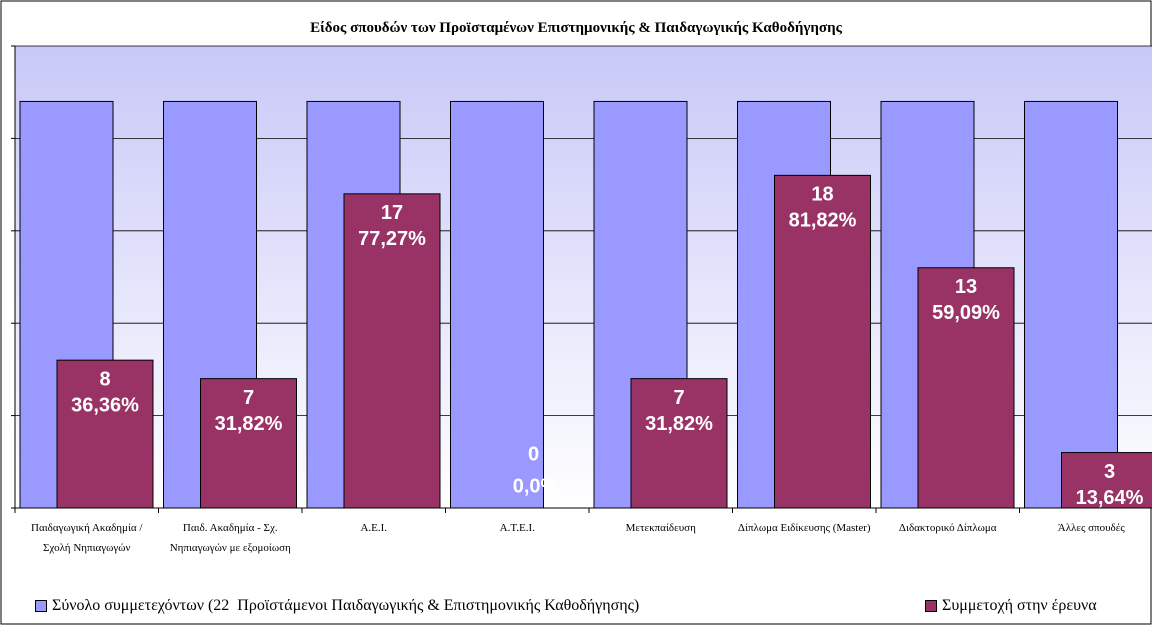 This screenshot has height=625, width=1152. What do you see at coordinates (1019, 605) in the screenshot?
I see `legend-label: Συμμετοχή στην έρευνα` at bounding box center [1019, 605].